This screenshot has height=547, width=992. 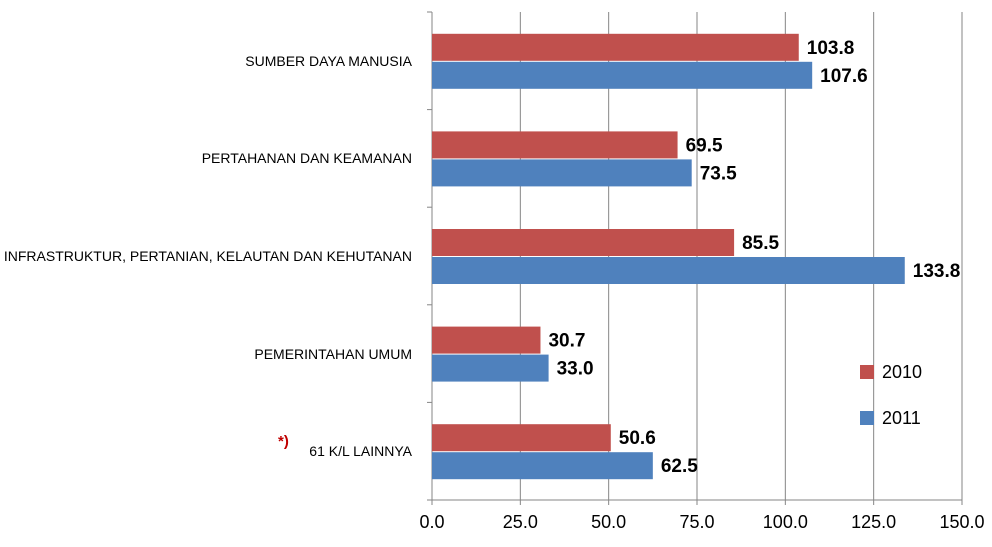 I want to click on x-tick-label: 75.0, so click(x=696, y=522).